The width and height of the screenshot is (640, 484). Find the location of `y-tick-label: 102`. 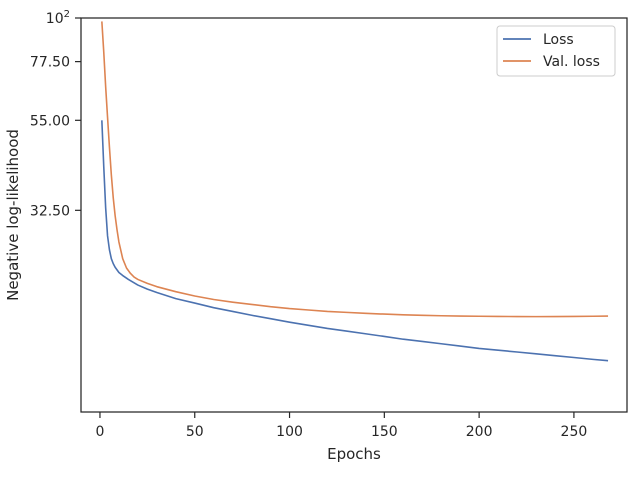

y-tick-label: 102 is located at coordinates (58, 18).